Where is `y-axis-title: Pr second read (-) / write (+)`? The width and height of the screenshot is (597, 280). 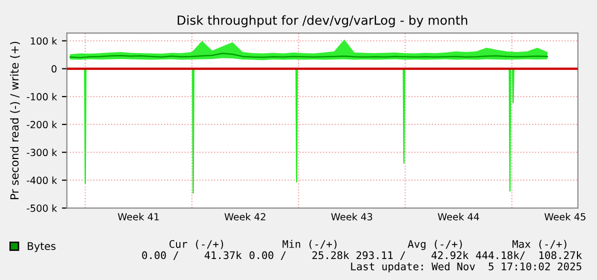 y-axis-title: Pr second read (-) / write (+) is located at coordinates (15, 121).